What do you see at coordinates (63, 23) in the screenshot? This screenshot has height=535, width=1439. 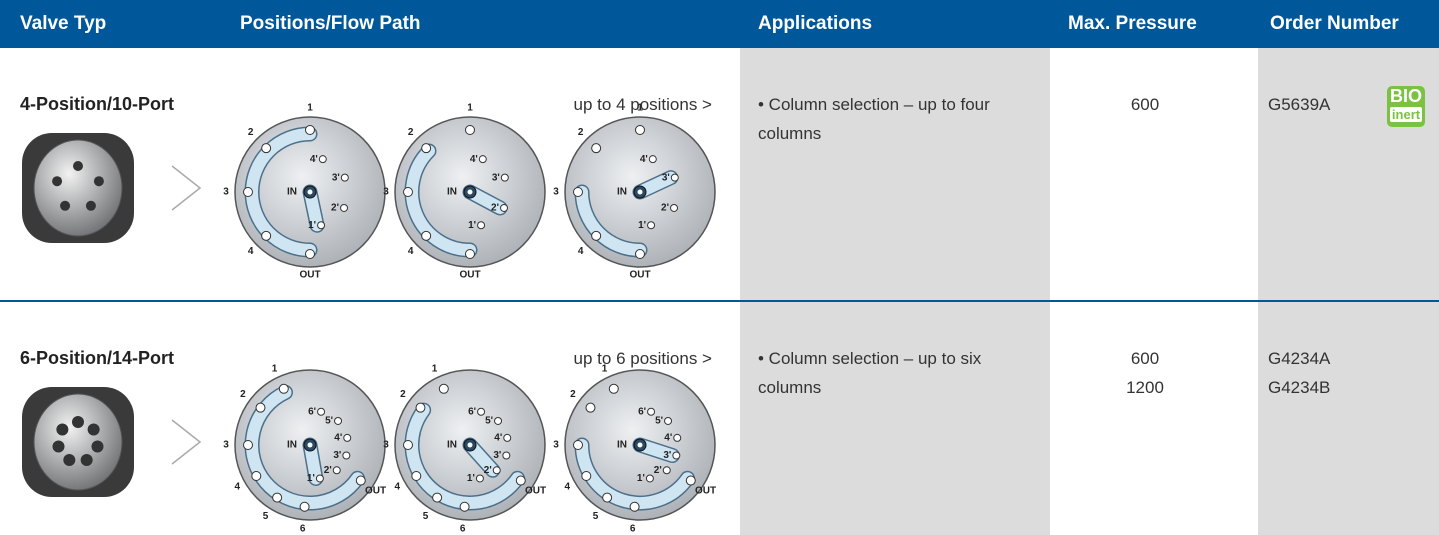 I see `column-header: Valve Typ` at bounding box center [63, 23].